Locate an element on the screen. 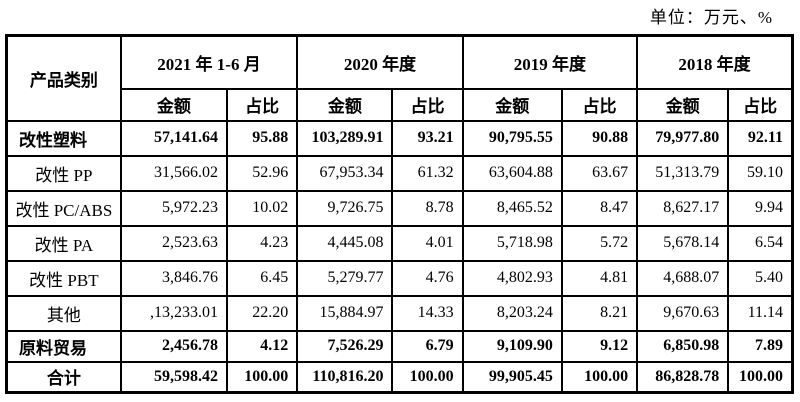 The width and height of the screenshot is (800, 402). ratio-cell: 59.10 is located at coordinates (760, 173).